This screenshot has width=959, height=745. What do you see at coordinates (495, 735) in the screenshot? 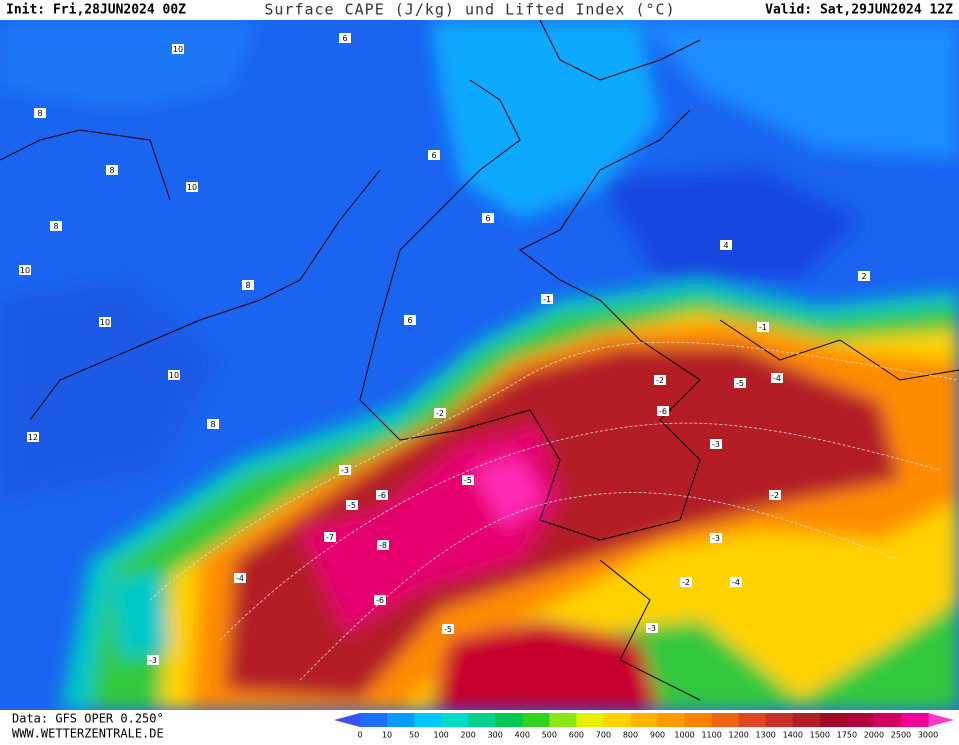
I see `colorbar-label: 300` at bounding box center [495, 735].